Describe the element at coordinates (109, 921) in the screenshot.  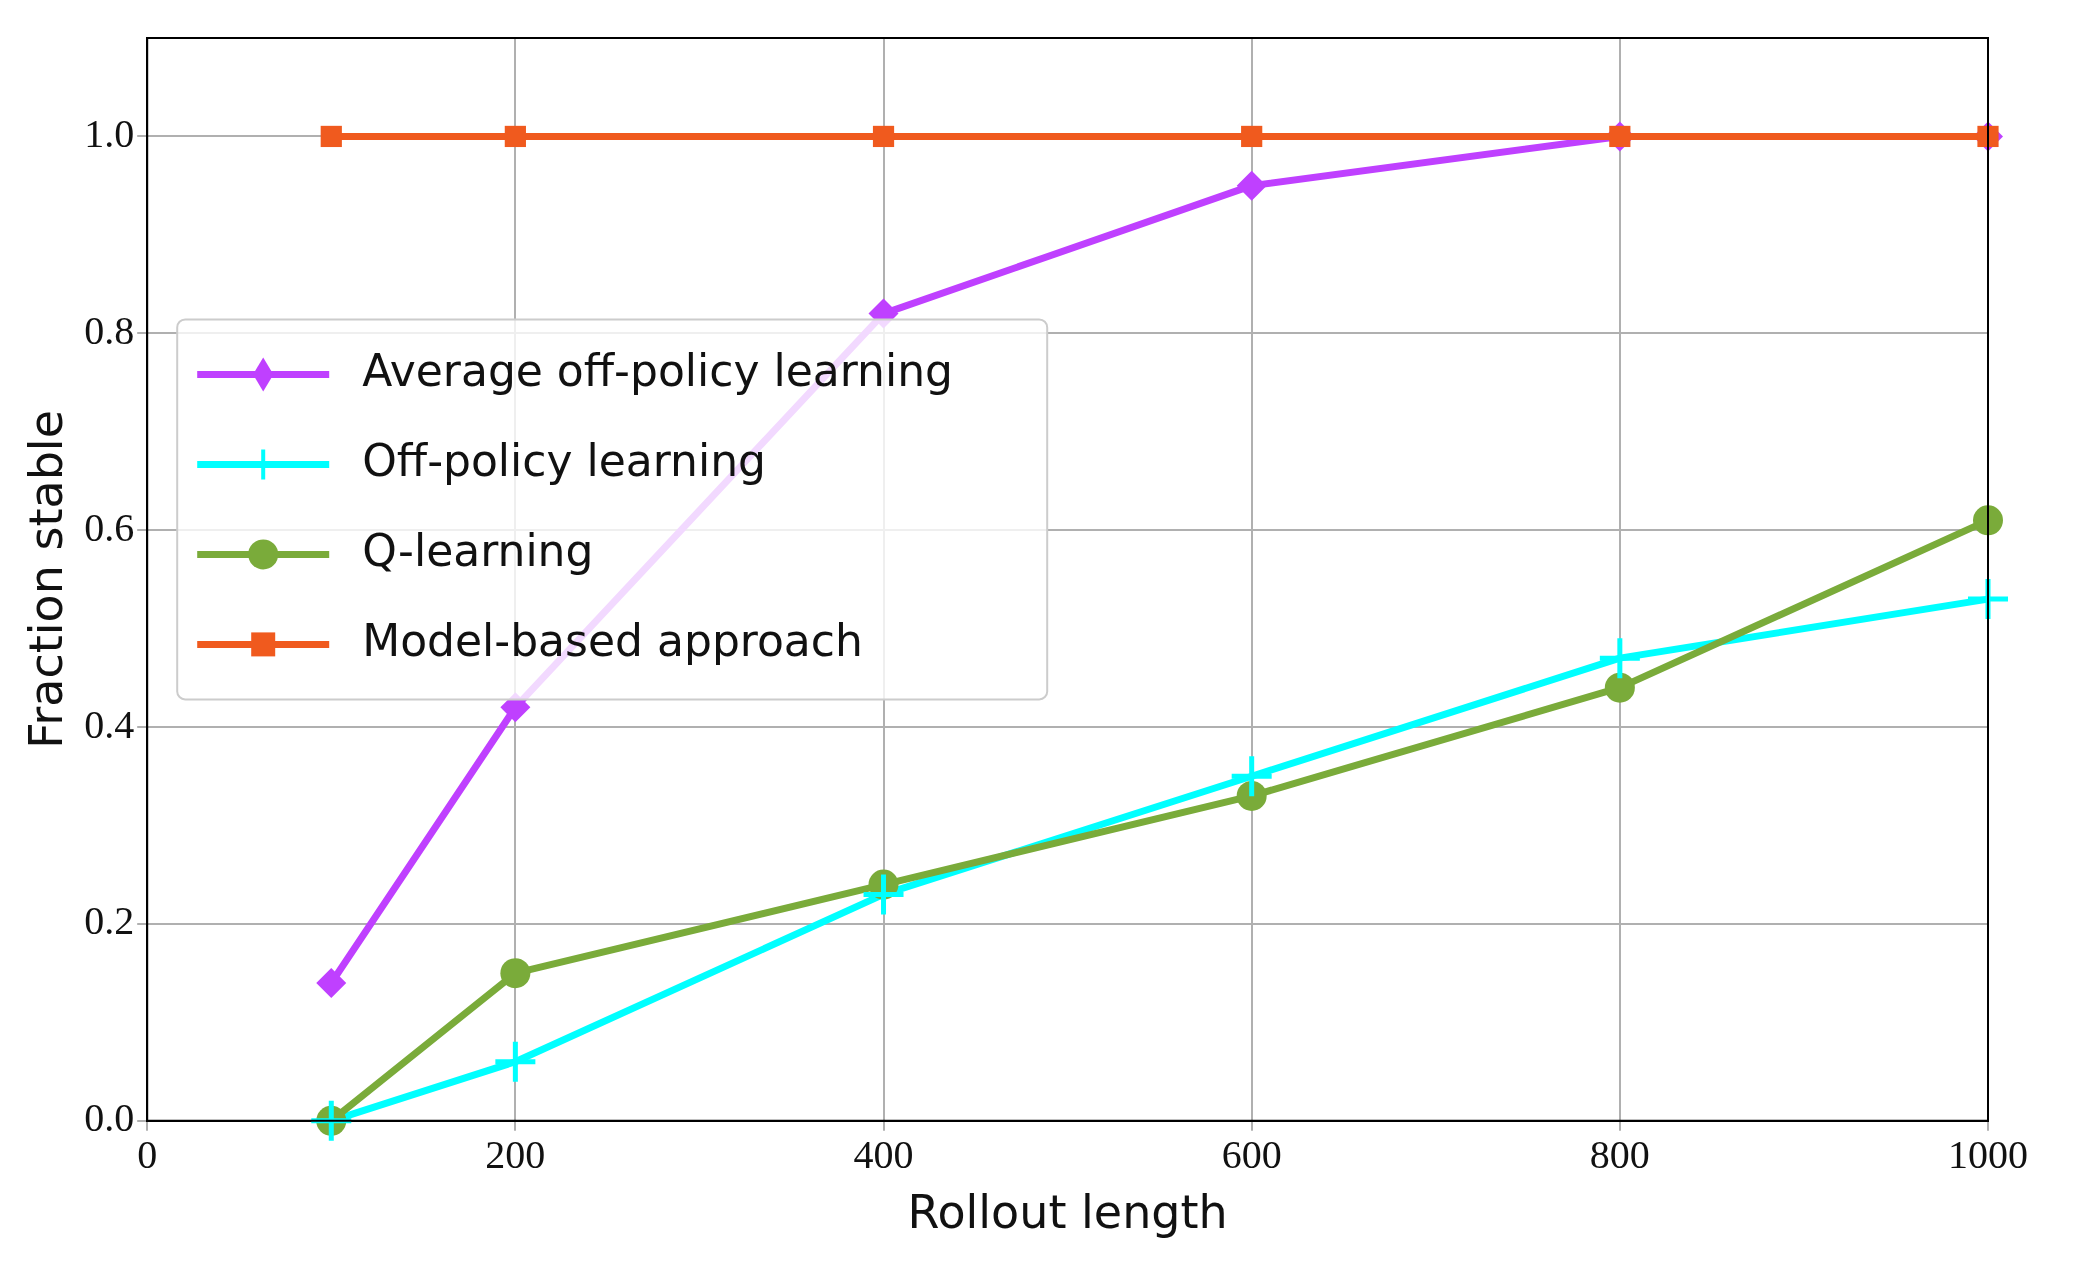
I see `y-tick-label: 0.2` at that location.